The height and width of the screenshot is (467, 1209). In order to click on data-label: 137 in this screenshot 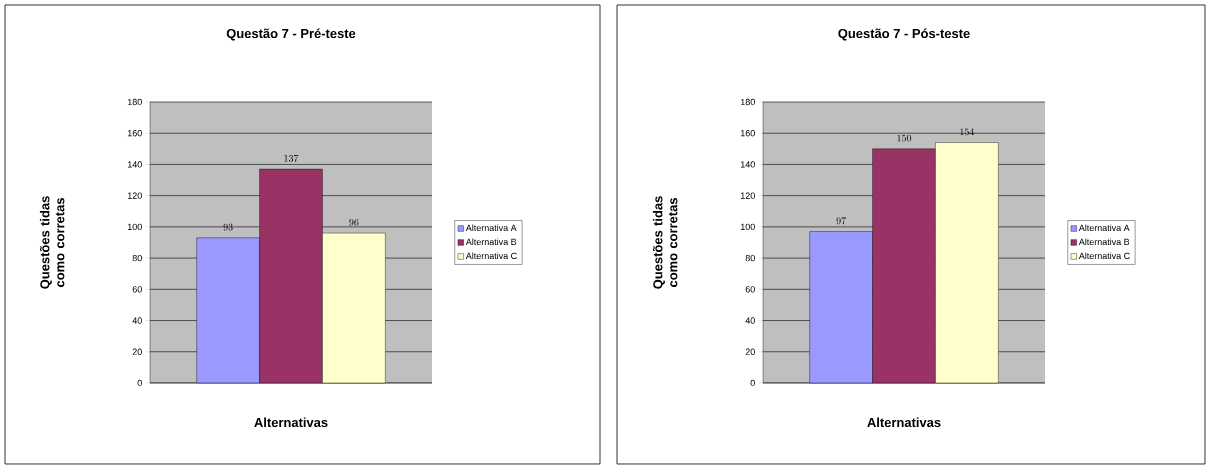, I will do `click(291, 158)`.